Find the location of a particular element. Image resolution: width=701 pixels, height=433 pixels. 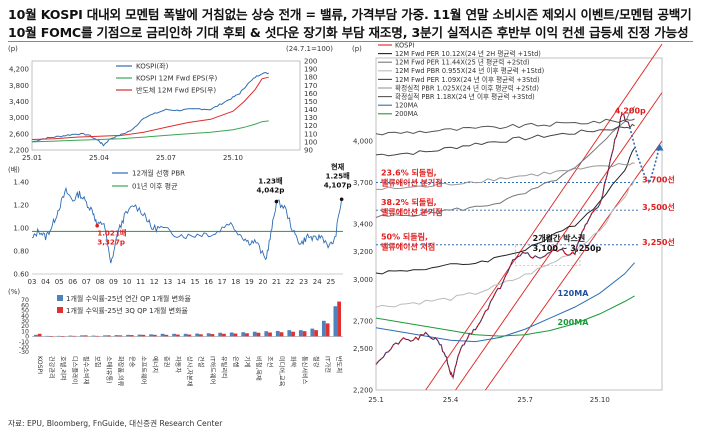

chart2-x-tick: 25 is located at coordinates (330, 282).